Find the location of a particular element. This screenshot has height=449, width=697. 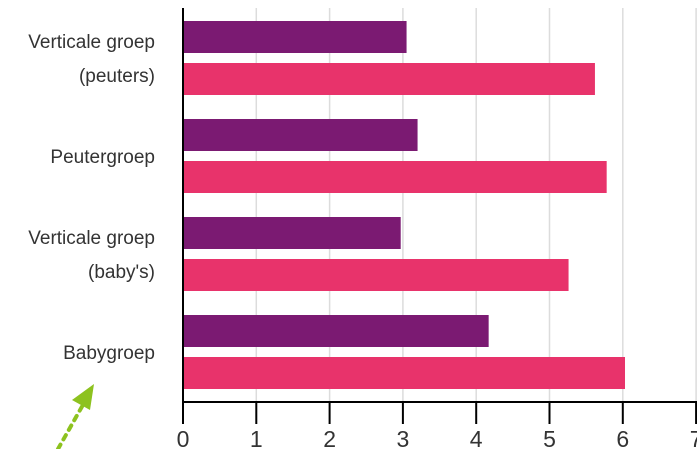

arrow-up-right-icon is located at coordinates (83, 397).